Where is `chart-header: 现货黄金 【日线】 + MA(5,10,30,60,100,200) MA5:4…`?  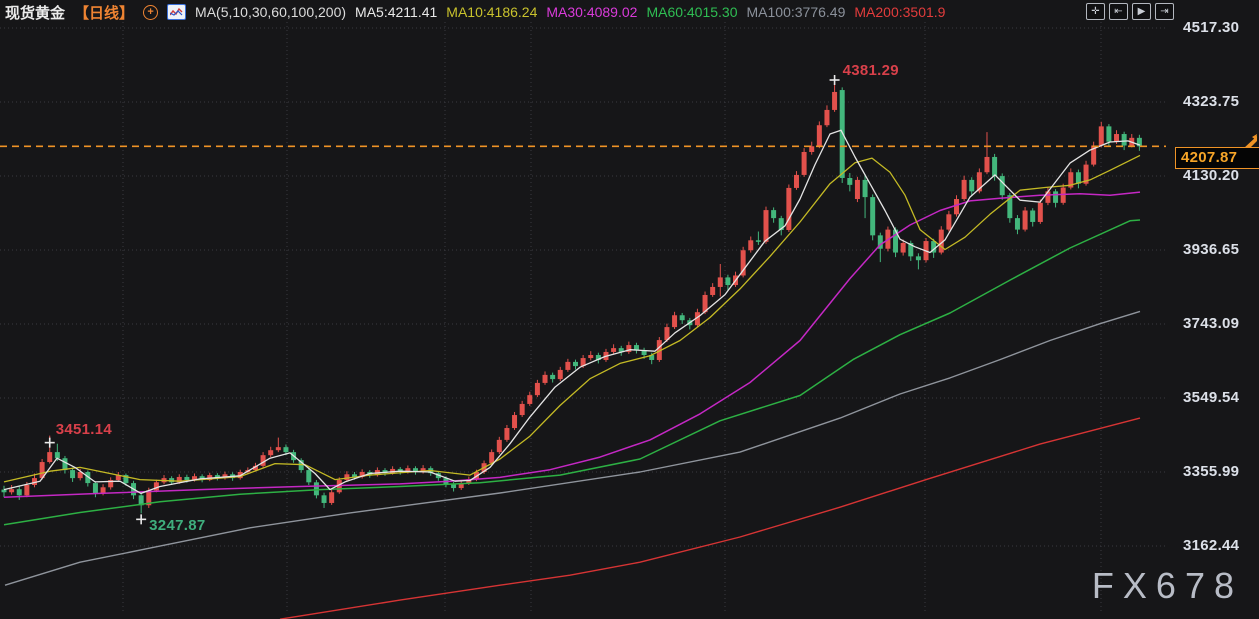 chart-header: 现货黄金 【日线】 + MA(5,10,30,60,100,200) MA5:4… is located at coordinates (475, 12).